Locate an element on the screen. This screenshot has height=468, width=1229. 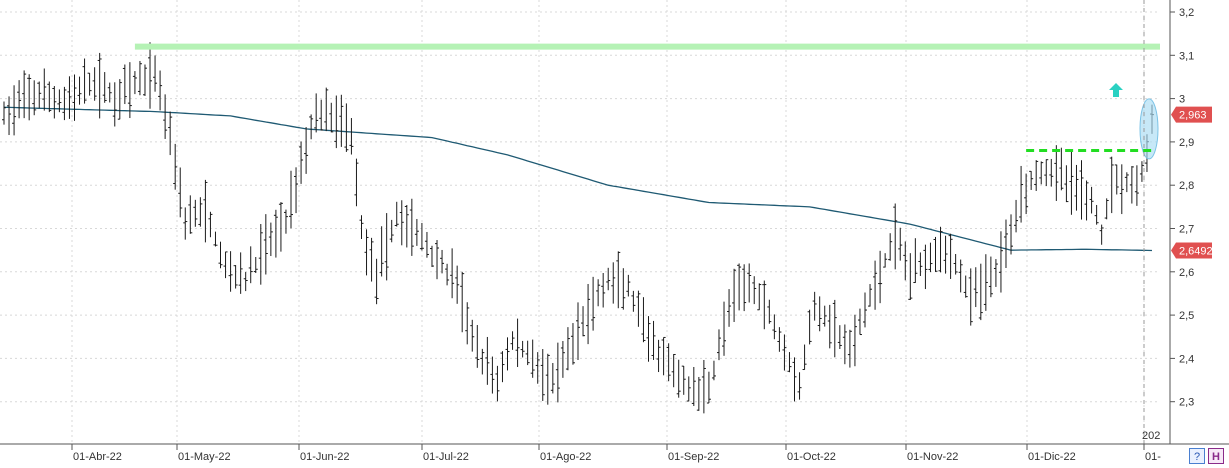
svg-text: H is located at coordinates (1216, 457).